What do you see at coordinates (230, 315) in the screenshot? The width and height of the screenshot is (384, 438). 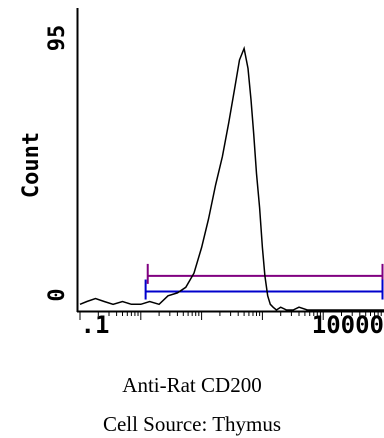 I see `x-axis-ticks` at bounding box center [230, 315].